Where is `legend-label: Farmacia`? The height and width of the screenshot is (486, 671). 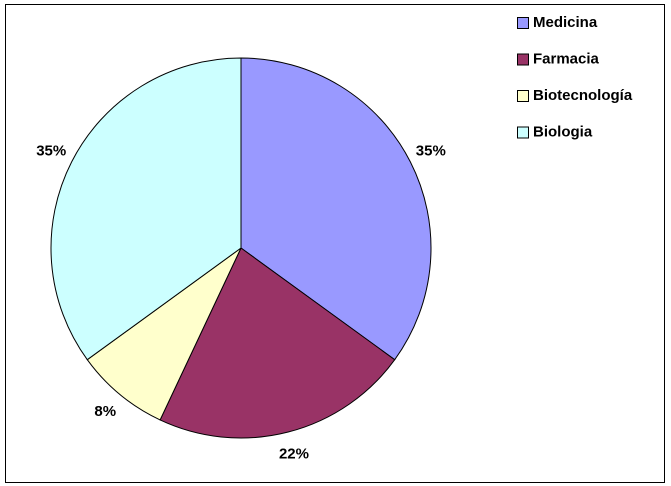 legend-label: Farmacia is located at coordinates (566, 58).